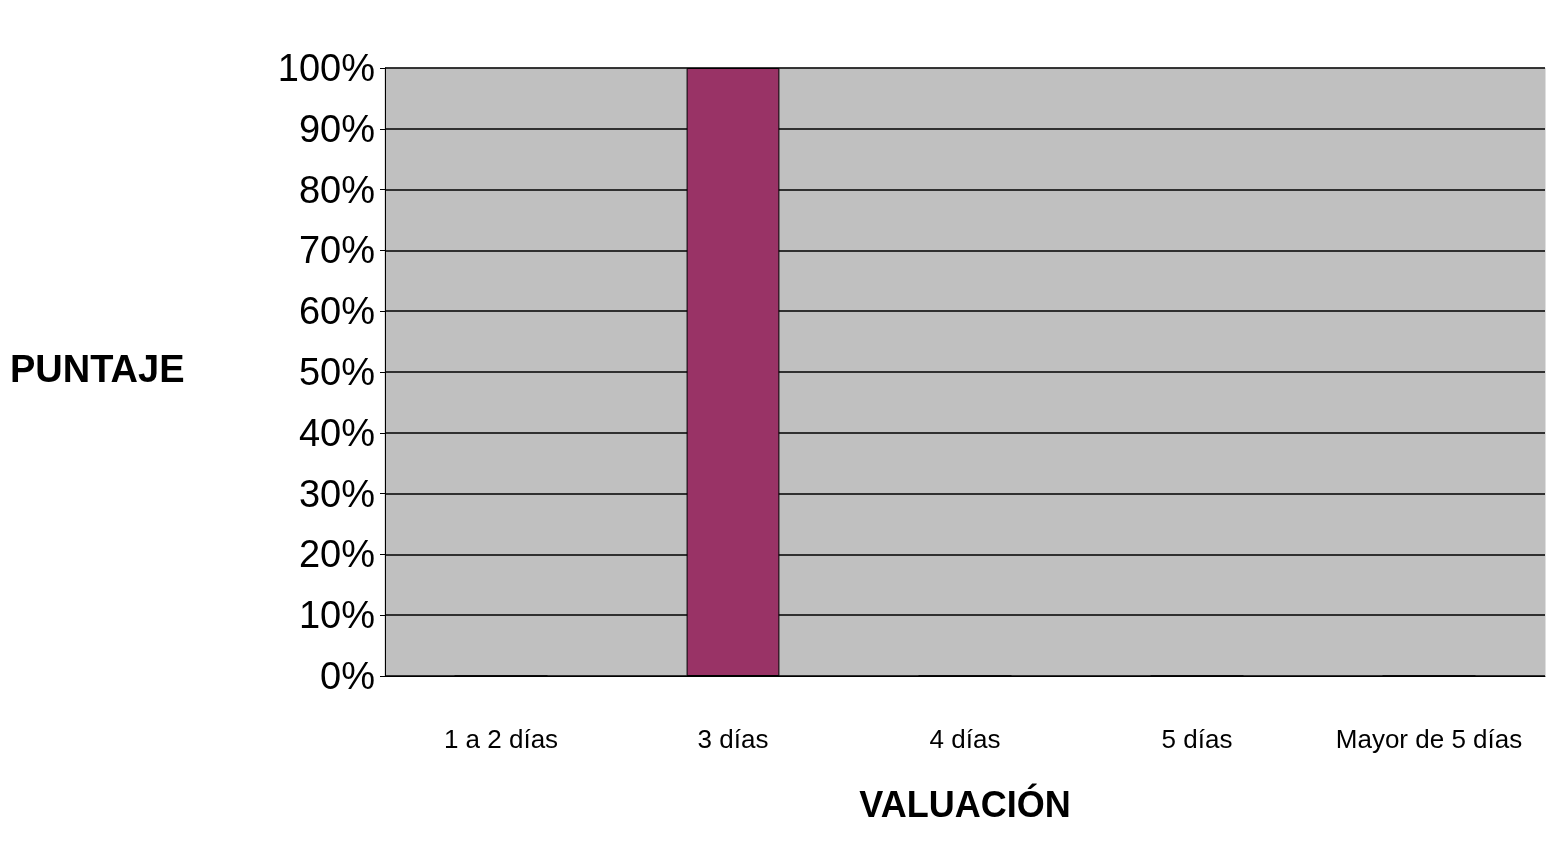 The width and height of the screenshot is (1565, 851). I want to click on y-tick-label: 70%, so click(336, 250).